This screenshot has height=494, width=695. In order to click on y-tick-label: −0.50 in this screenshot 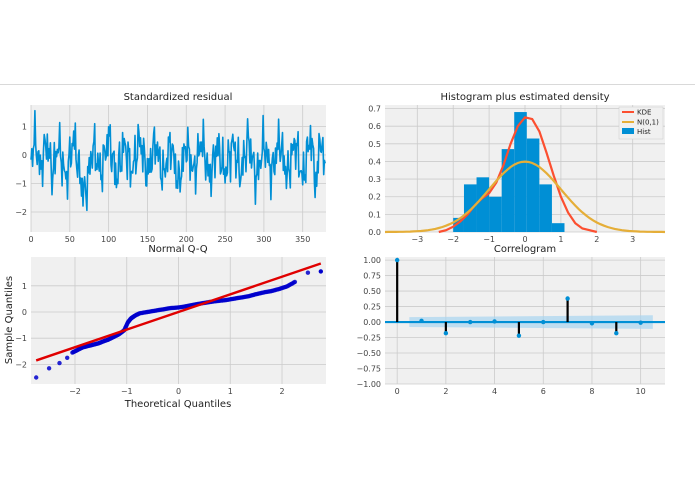, I will do `click(368, 353)`.